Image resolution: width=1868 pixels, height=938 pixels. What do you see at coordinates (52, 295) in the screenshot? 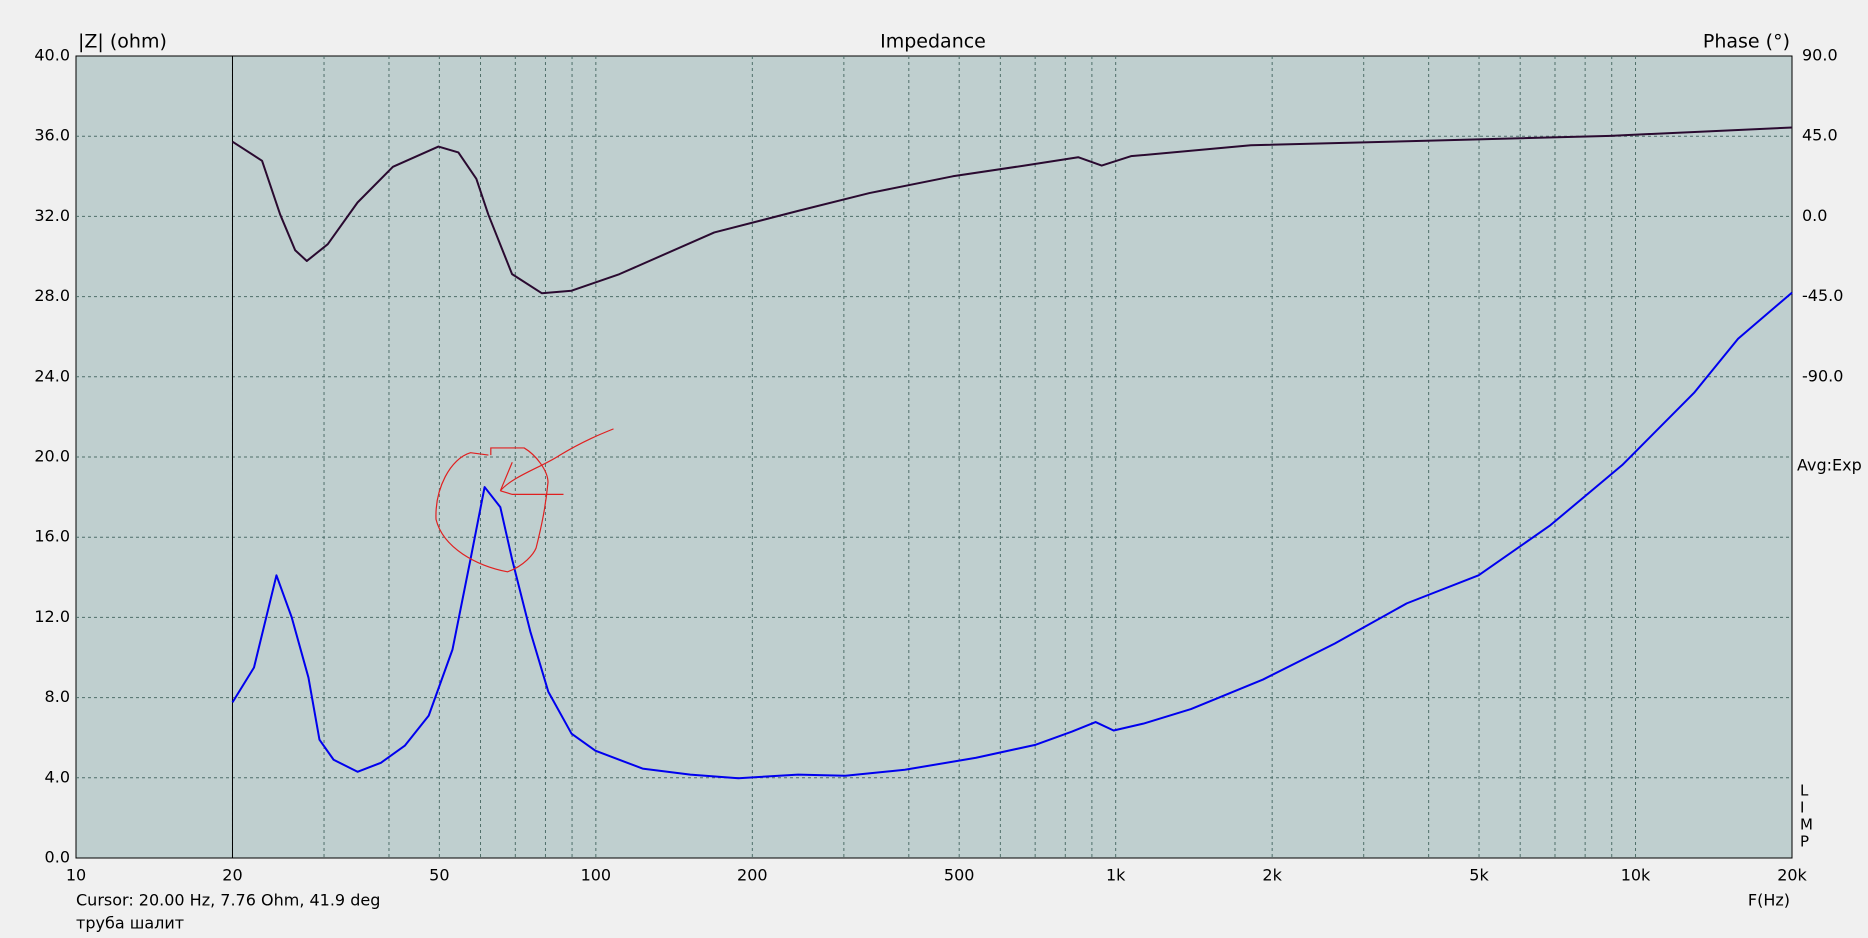
I see `y-tick-label: 28.0` at bounding box center [52, 295].